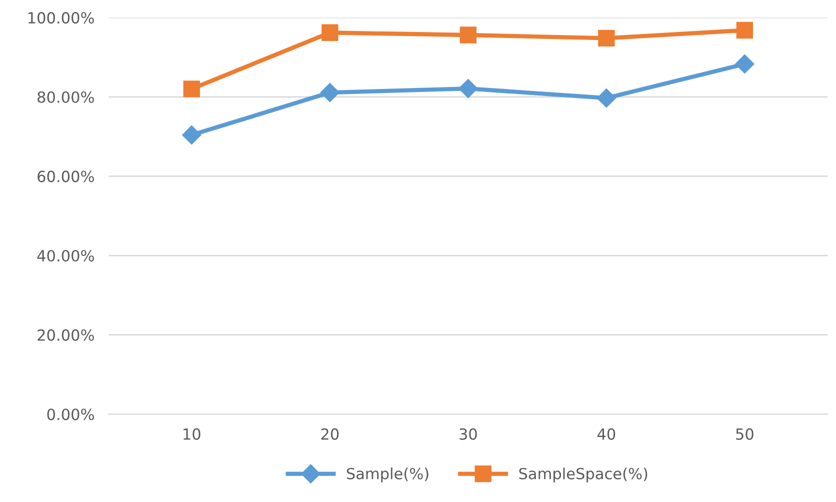 This screenshot has width=836, height=502. Describe the element at coordinates (66, 176) in the screenshot. I see `y-tick-label: 60.00%` at that location.